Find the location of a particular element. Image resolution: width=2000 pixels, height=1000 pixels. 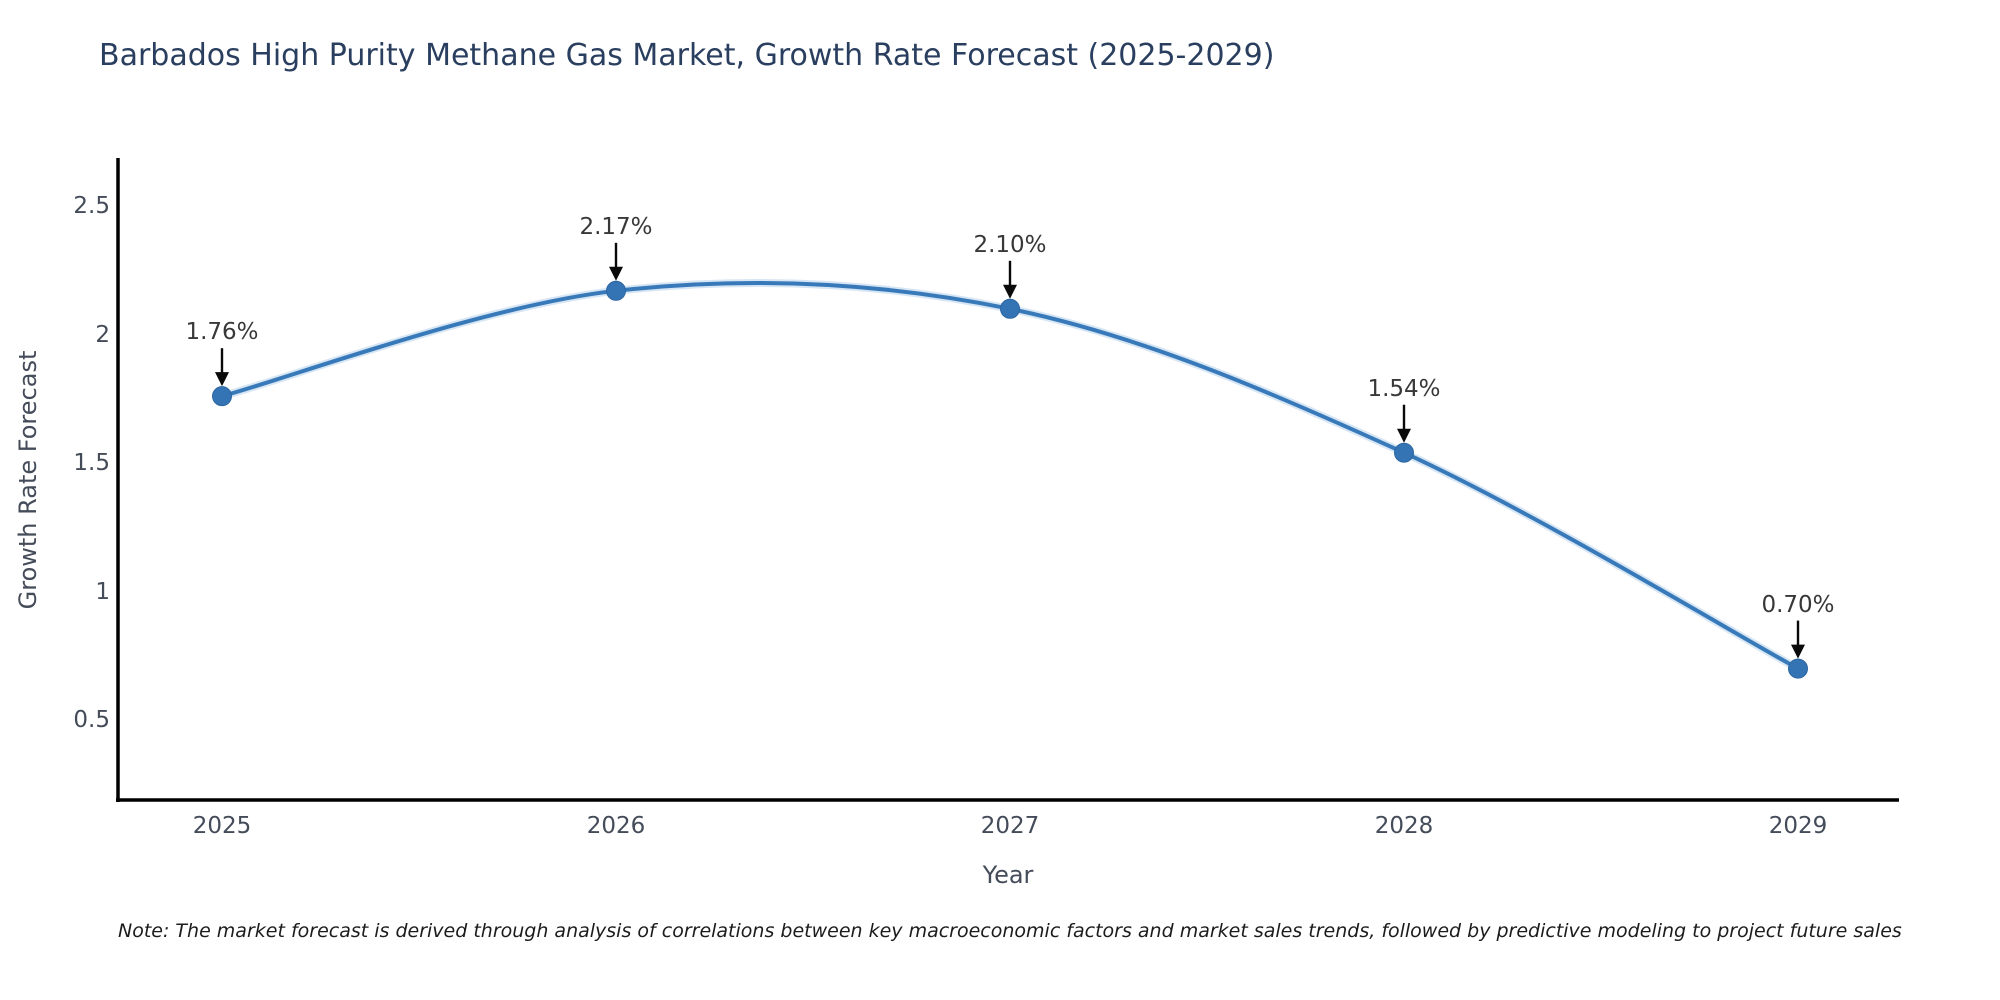

x-tick-label: 2025 is located at coordinates (222, 826).